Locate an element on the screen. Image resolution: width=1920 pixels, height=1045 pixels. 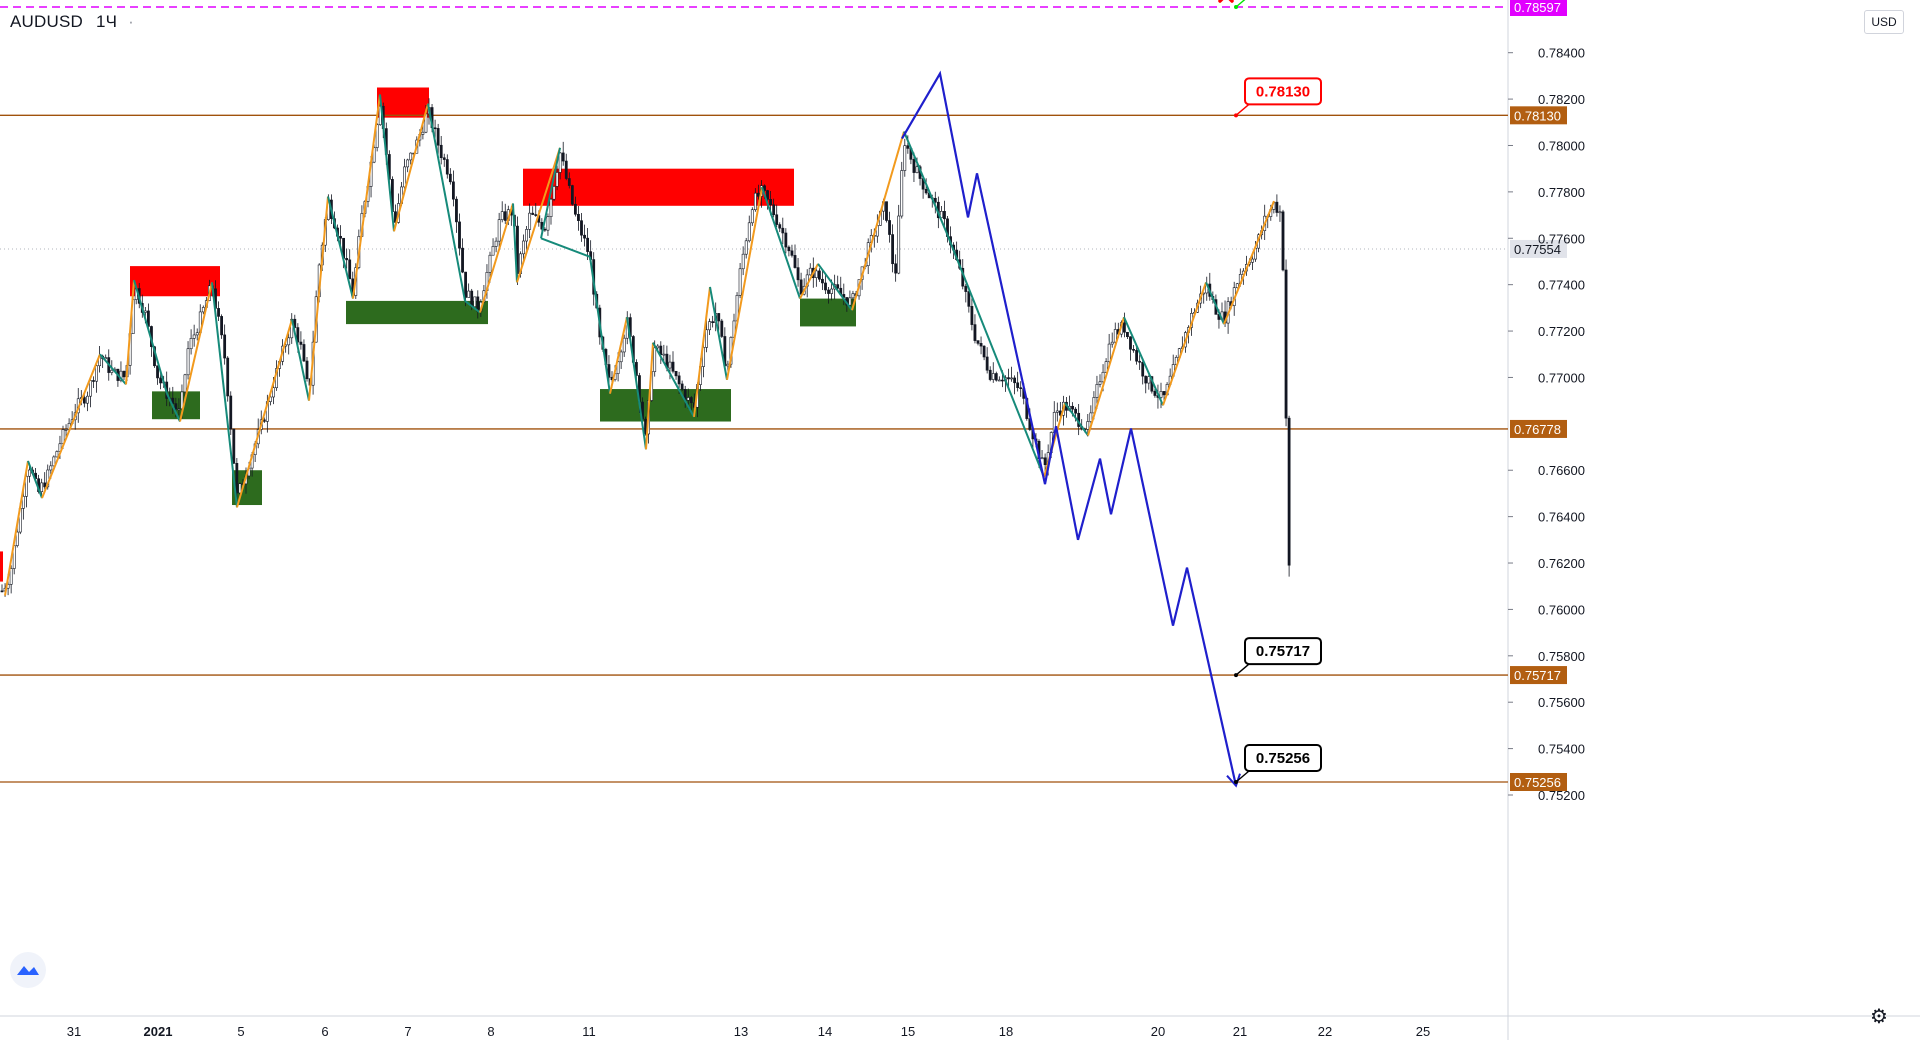
x-tick-label: 5 is located at coordinates (240, 1031).